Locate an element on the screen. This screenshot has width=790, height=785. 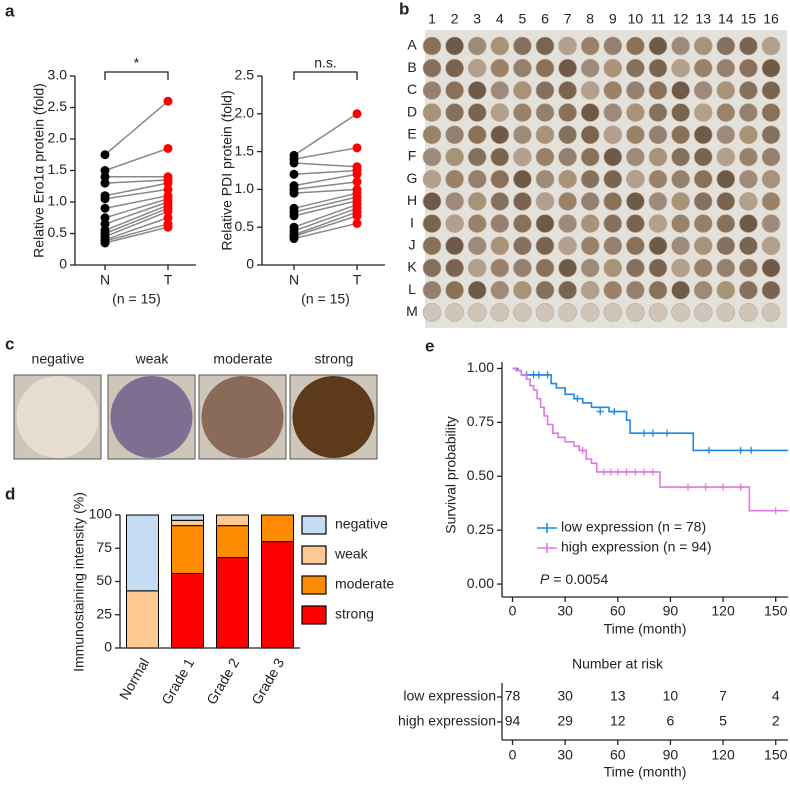
row-label: M is located at coordinates (412, 311).